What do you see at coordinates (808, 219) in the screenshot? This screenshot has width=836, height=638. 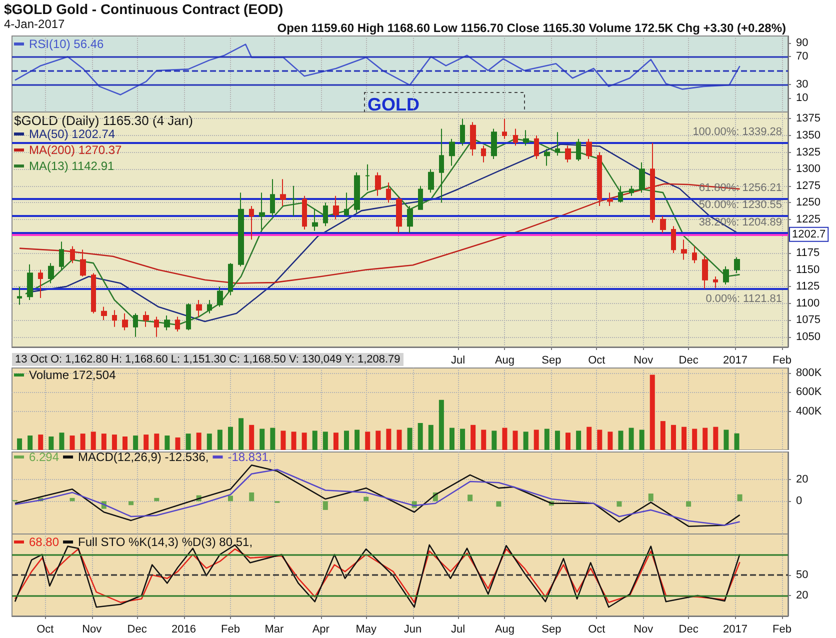 I see `y-tick-label: 1225` at bounding box center [808, 219].